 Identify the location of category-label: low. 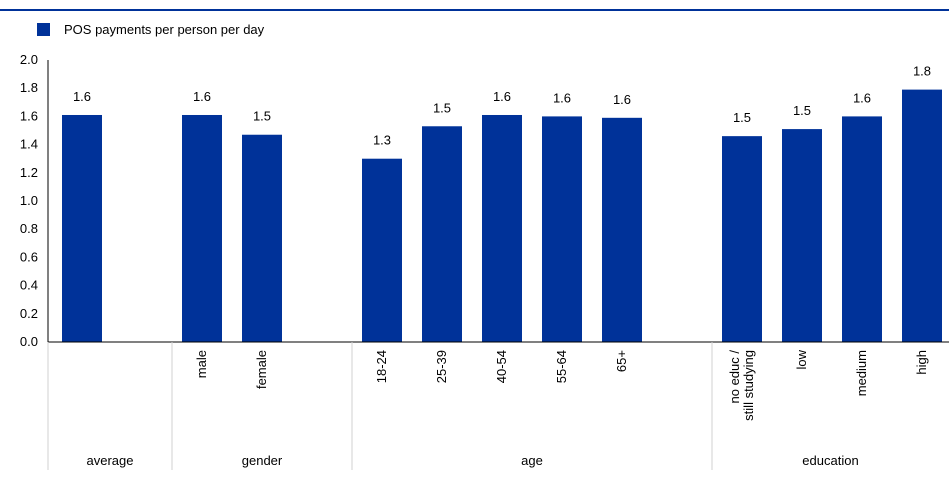
(801, 359).